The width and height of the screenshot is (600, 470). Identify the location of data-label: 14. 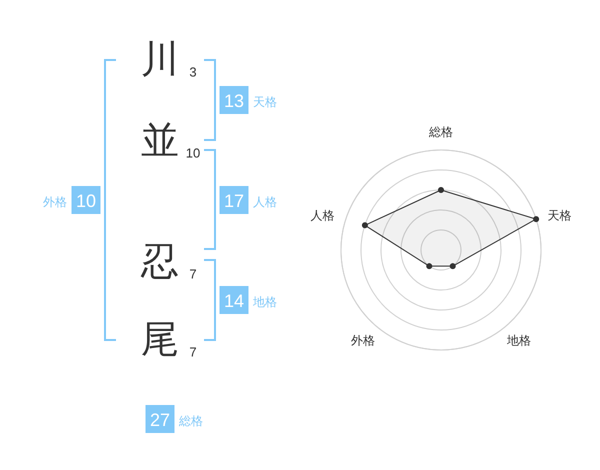
(234, 301).